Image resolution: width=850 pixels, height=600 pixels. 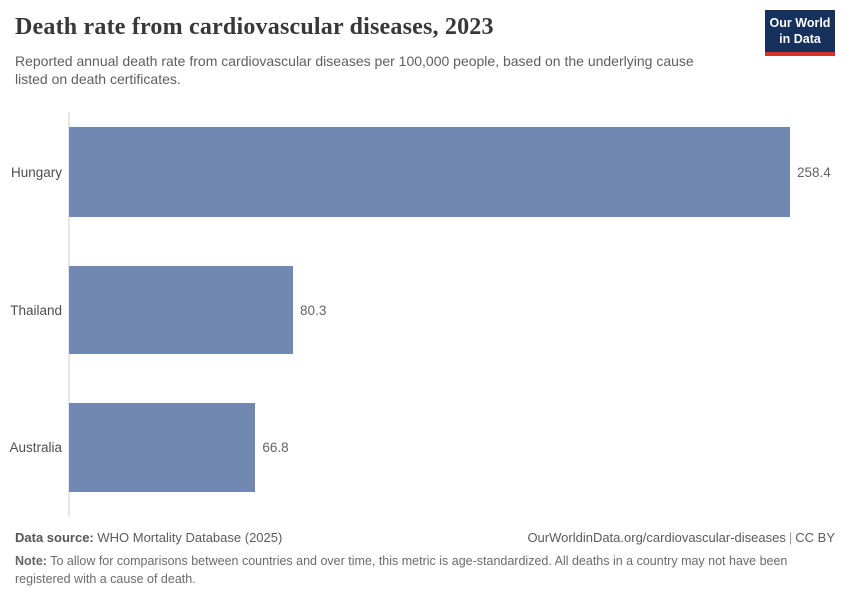 I want to click on owid-logo-line2: in Data, so click(x=800, y=39).